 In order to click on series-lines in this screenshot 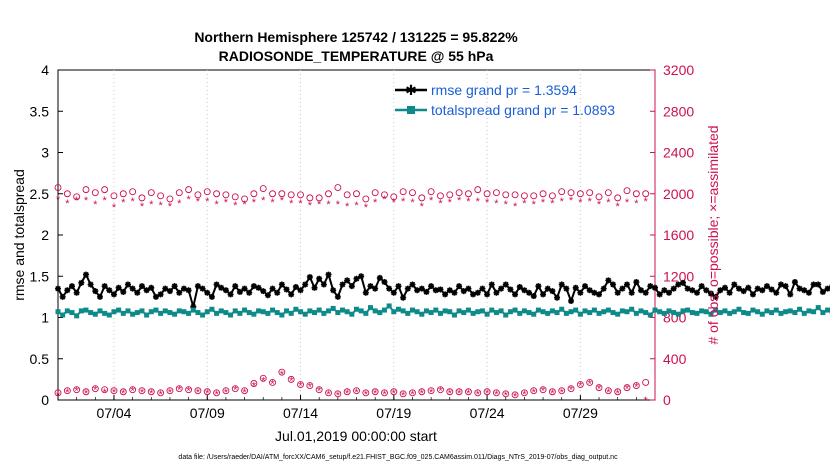, I will do `click(442, 295)`.